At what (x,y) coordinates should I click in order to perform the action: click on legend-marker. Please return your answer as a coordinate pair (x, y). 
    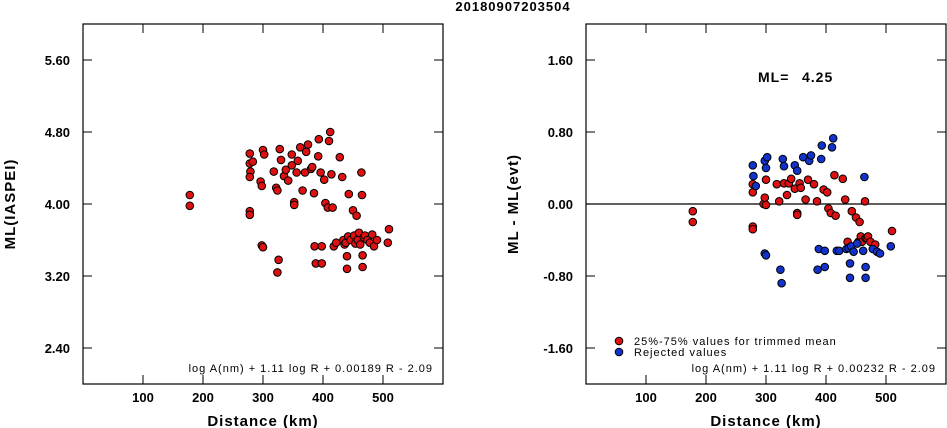
    Looking at the image, I should click on (619, 341).